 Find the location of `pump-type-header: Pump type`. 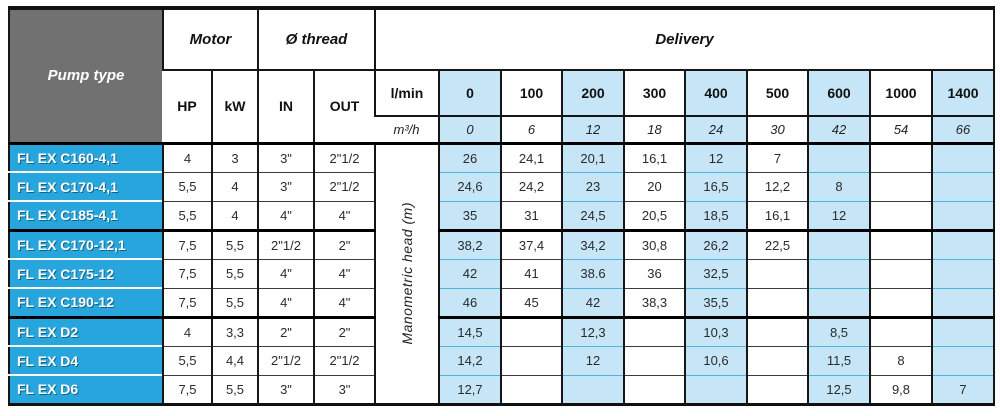

pump-type-header: Pump type is located at coordinates (86, 75).